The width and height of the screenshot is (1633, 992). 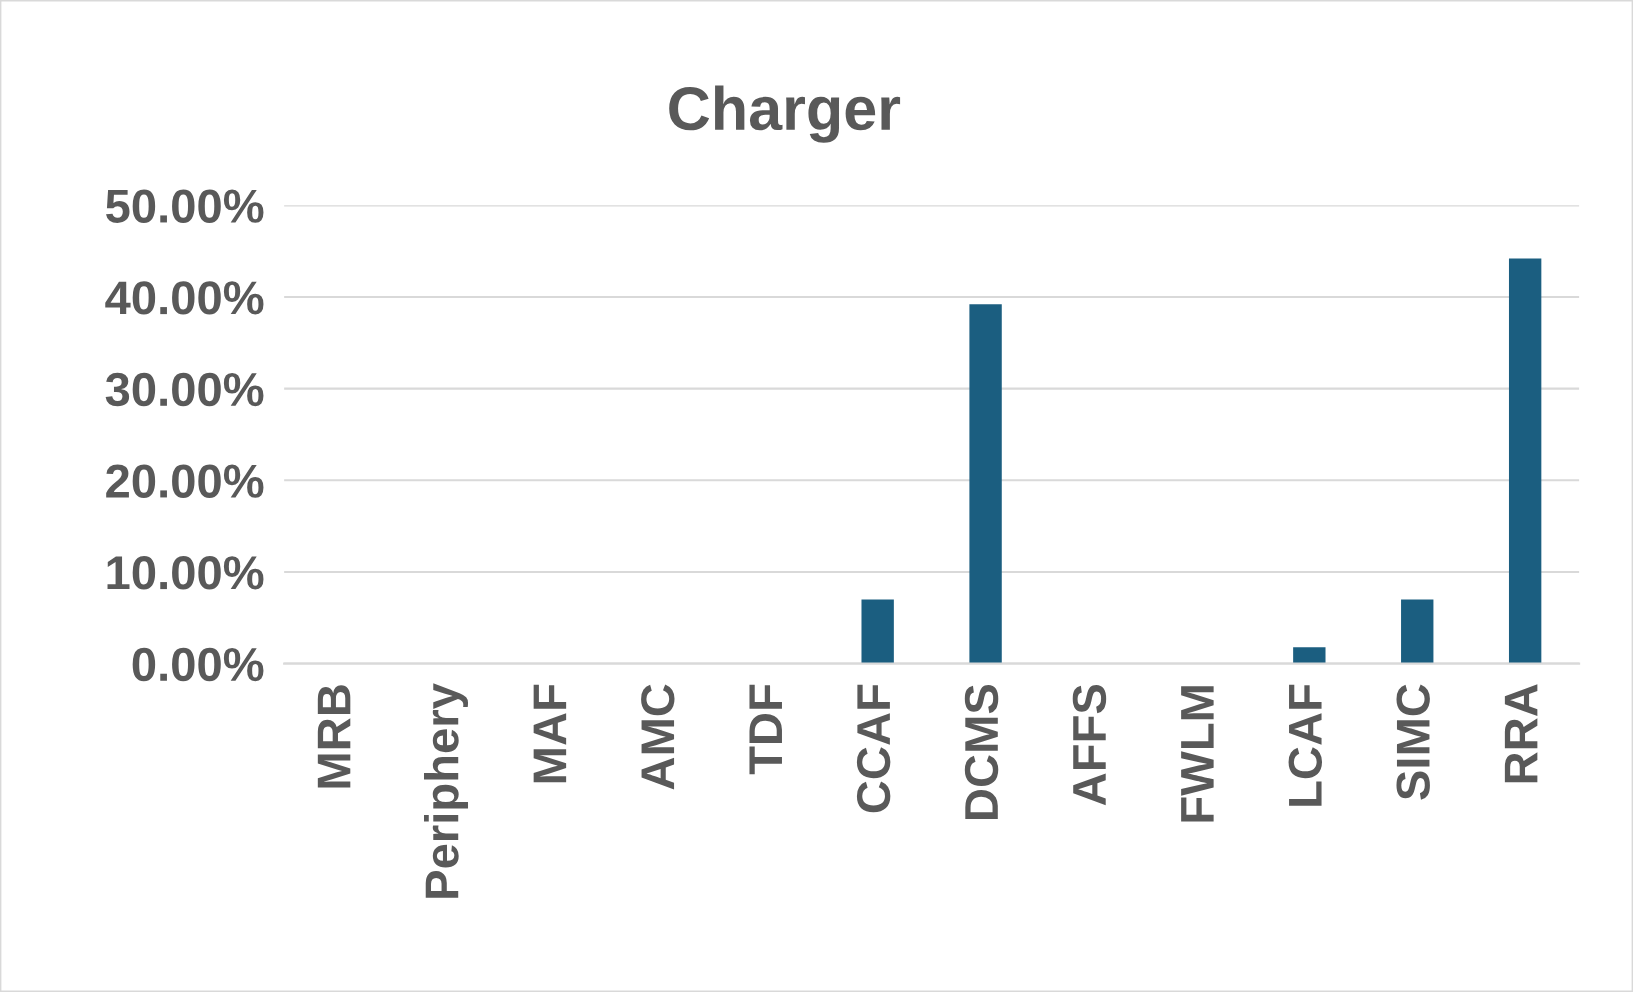 I want to click on x-tick-label: LCAF, so click(x=1305, y=745).